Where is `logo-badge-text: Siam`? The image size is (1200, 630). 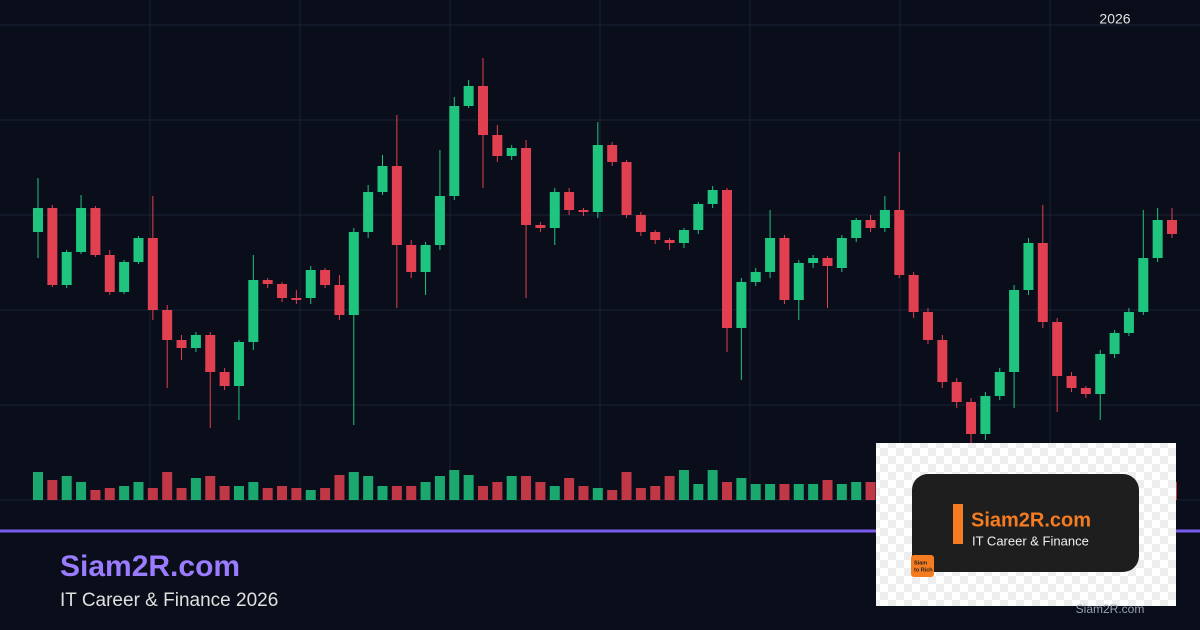 logo-badge-text: Siam is located at coordinates (920, 563).